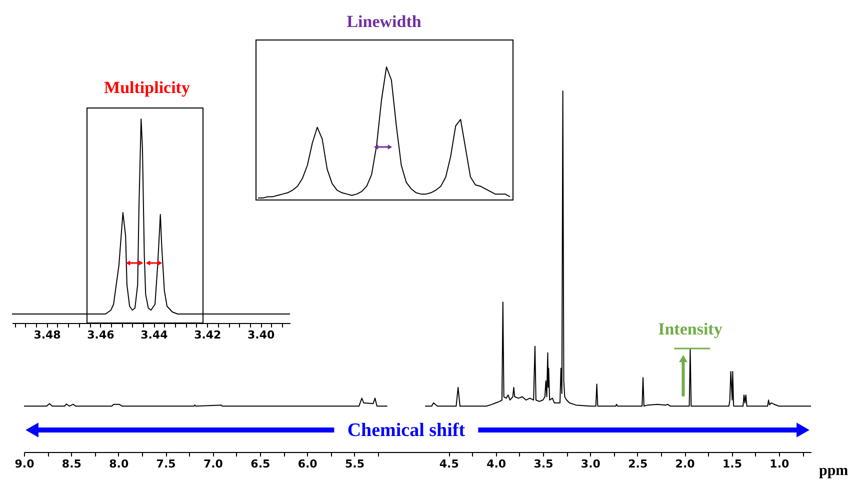 This screenshot has width=849, height=480. I want to click on x-tick-label: 8.5, so click(72, 464).